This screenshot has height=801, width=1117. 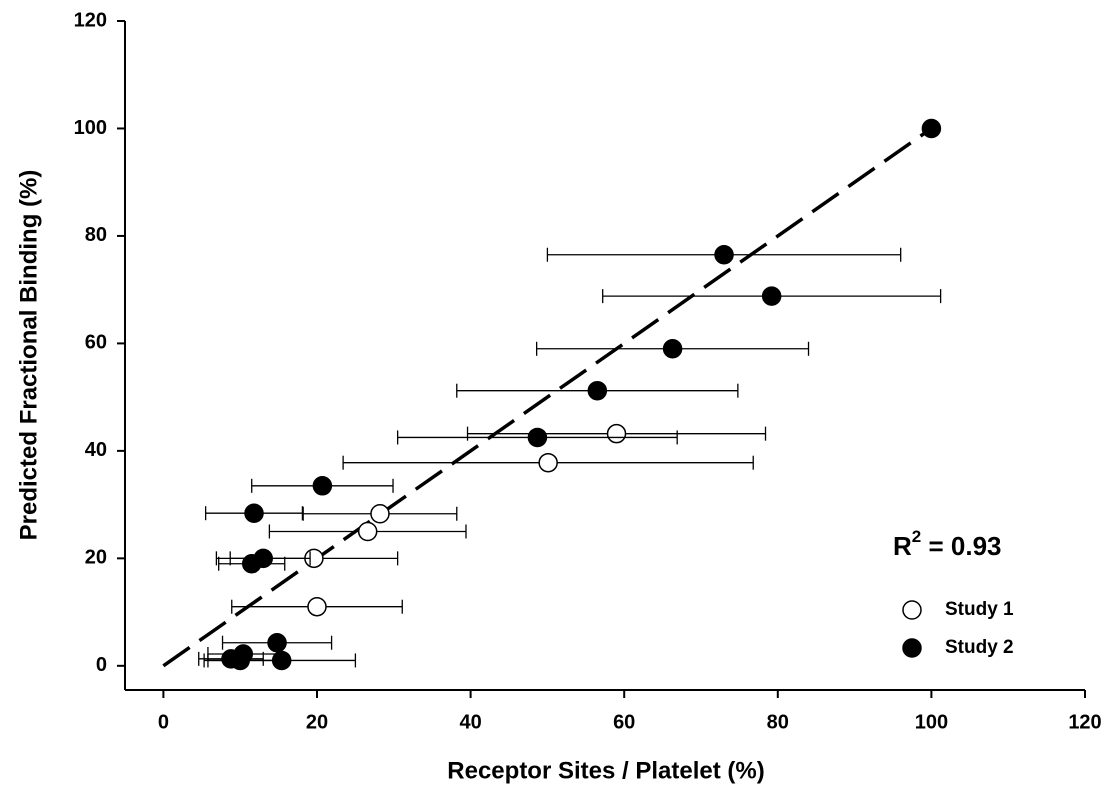 I want to click on r-squared-suffix: = 0.93, so click(x=961, y=546).